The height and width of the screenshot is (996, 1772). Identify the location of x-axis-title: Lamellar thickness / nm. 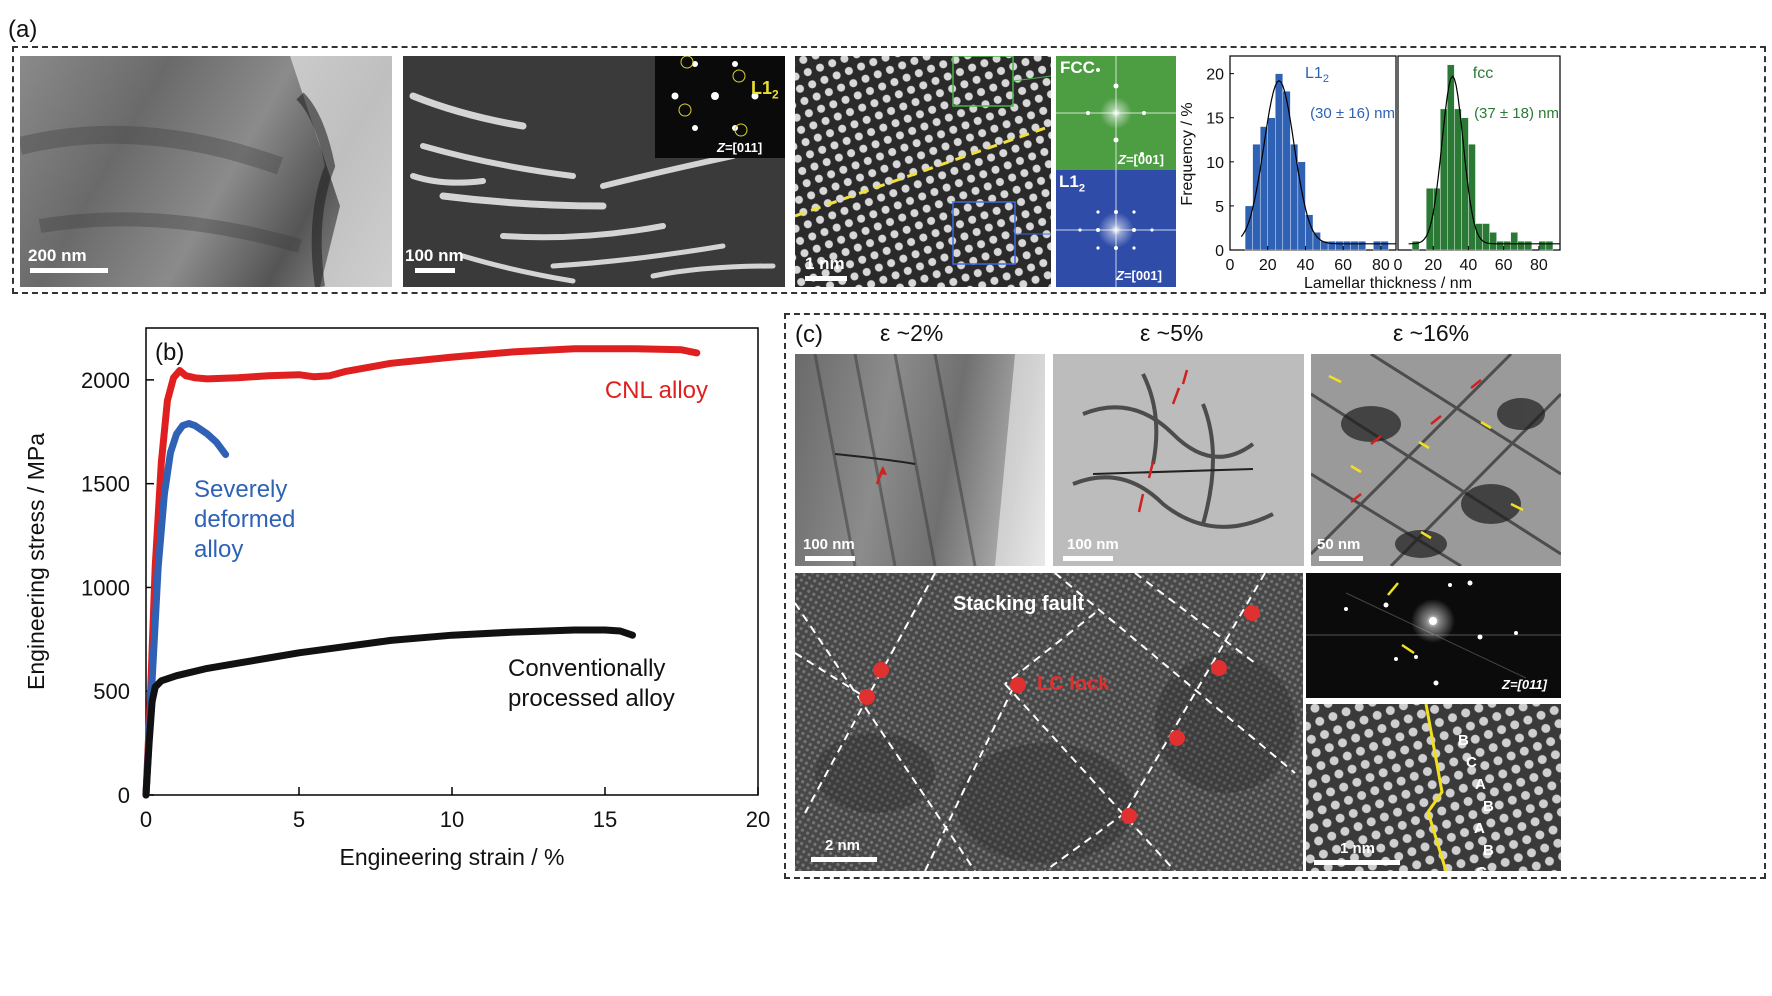
(1388, 283).